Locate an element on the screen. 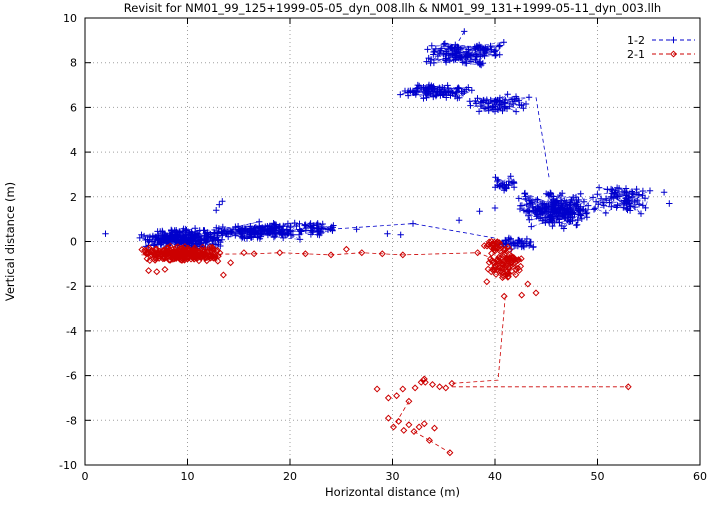  legend: 1-22-1 is located at coordinates (661, 47).